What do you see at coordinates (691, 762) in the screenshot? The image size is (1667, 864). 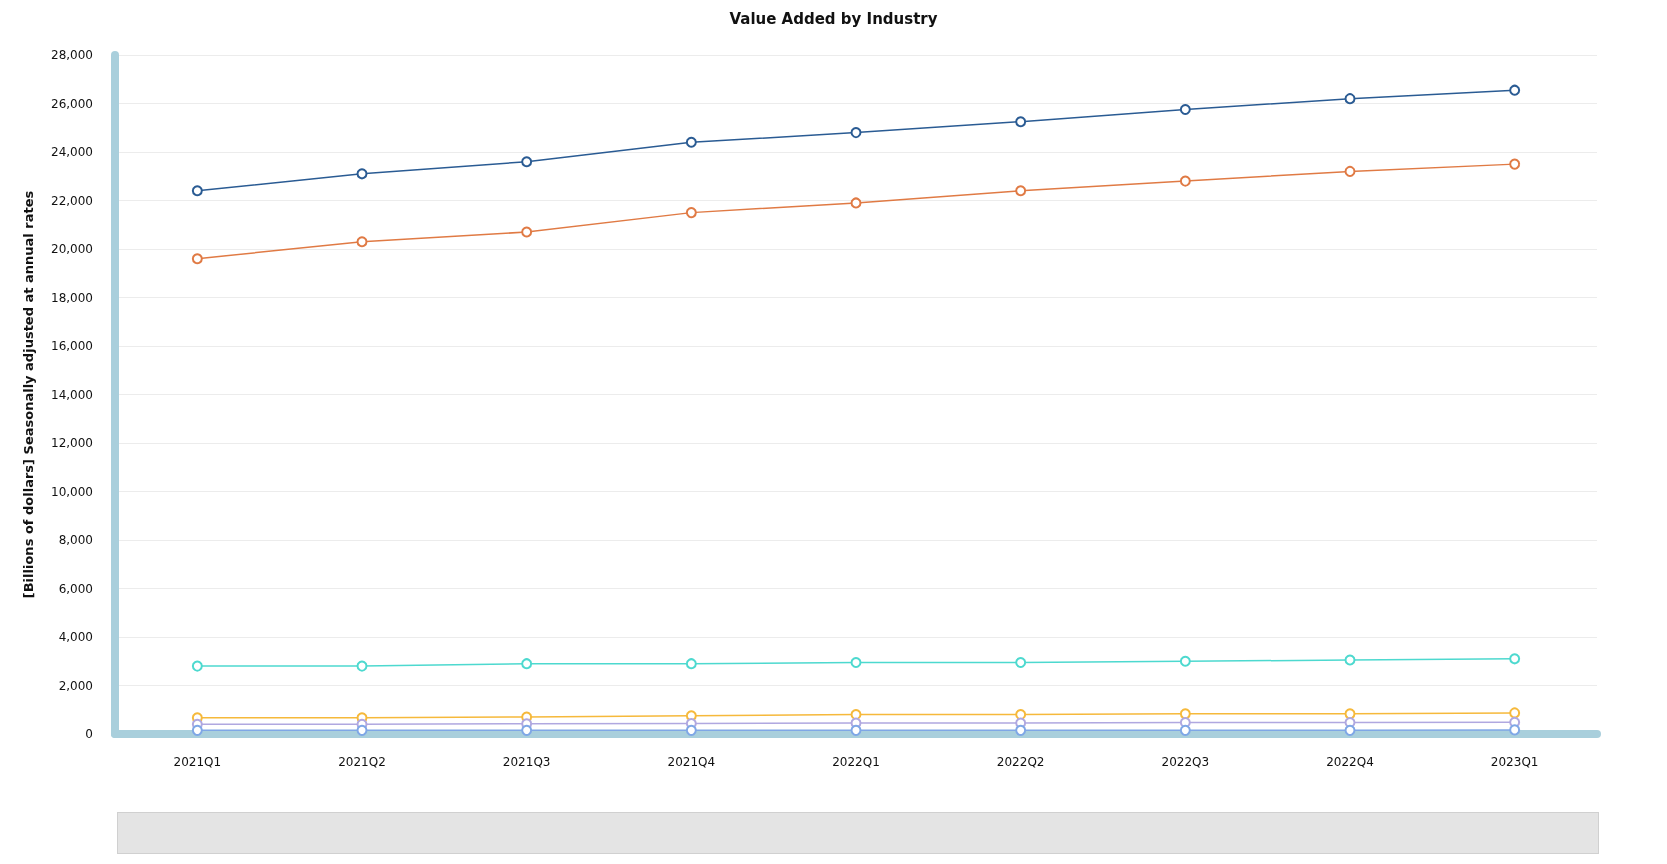 I see `x-tick-label: 2021Q4` at bounding box center [691, 762].